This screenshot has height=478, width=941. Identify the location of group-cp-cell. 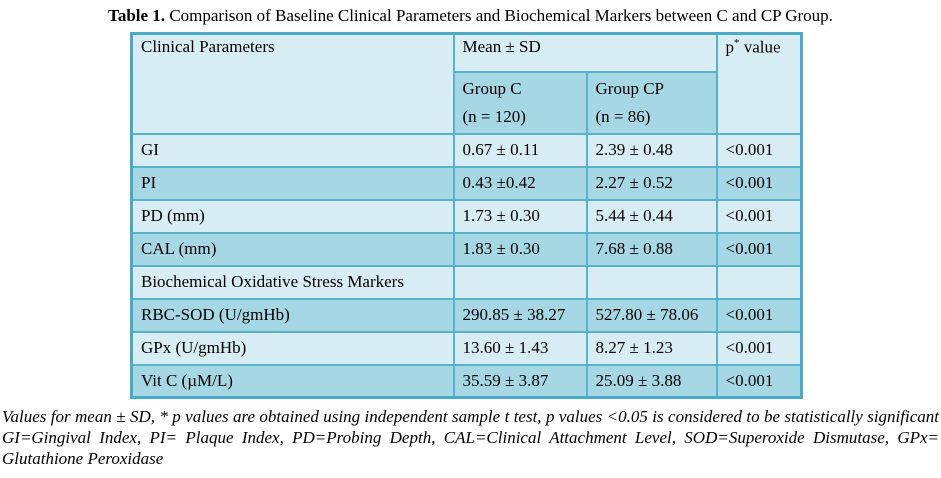
(651, 282).